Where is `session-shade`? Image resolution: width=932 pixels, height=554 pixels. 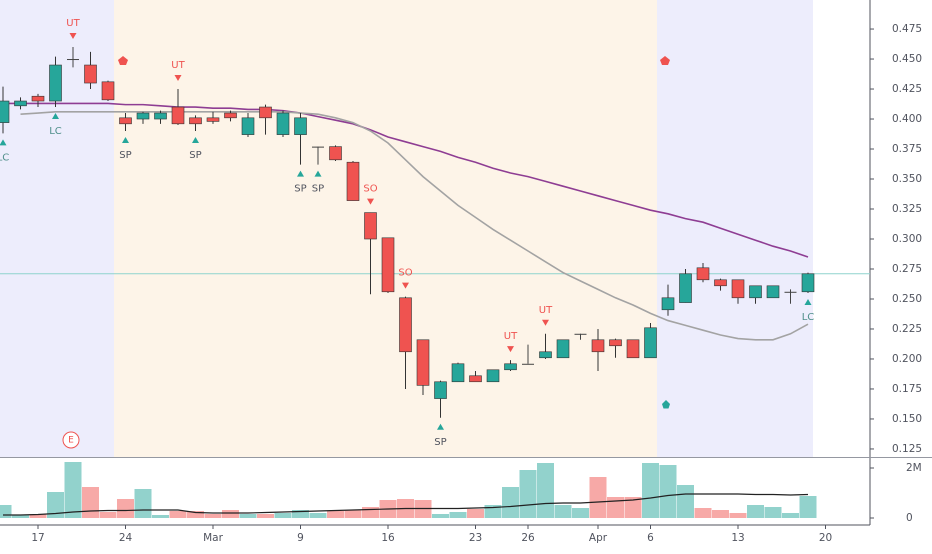
session-shade is located at coordinates (735, 228).